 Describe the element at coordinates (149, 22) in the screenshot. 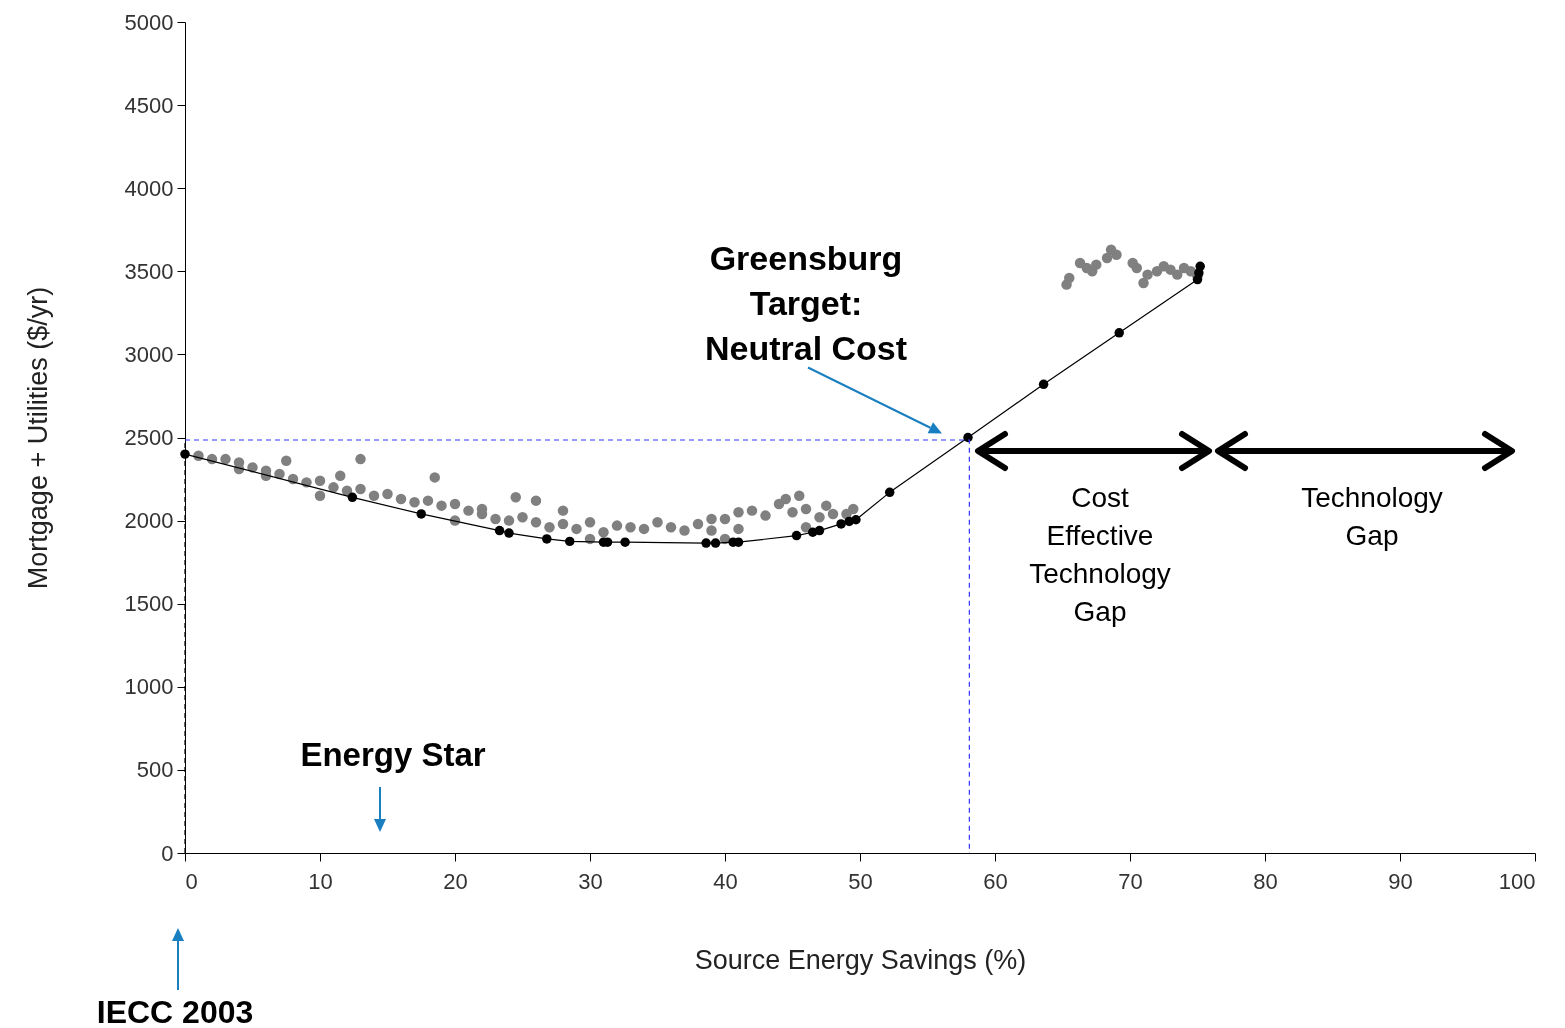

I see `y-tick-label: 5000` at that location.